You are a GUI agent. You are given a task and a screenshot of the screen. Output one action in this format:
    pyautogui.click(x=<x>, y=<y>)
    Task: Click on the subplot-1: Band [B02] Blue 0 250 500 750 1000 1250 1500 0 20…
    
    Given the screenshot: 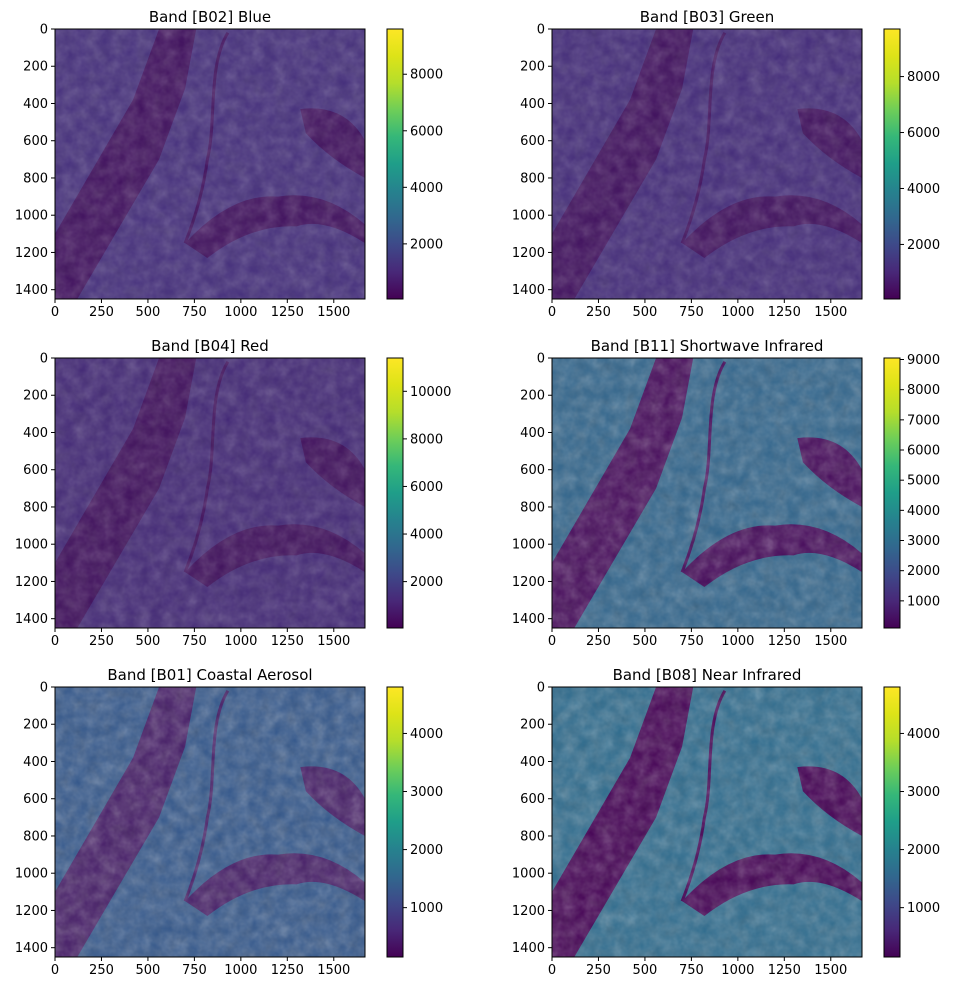 What is the action you would take?
    pyautogui.click(x=229, y=164)
    